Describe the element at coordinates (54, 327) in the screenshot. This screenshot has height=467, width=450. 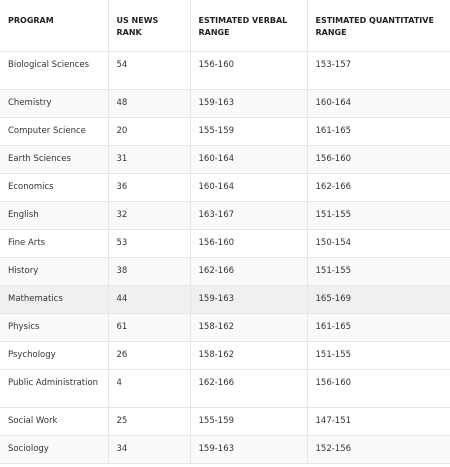
I see `table-cell: Physics` at that location.